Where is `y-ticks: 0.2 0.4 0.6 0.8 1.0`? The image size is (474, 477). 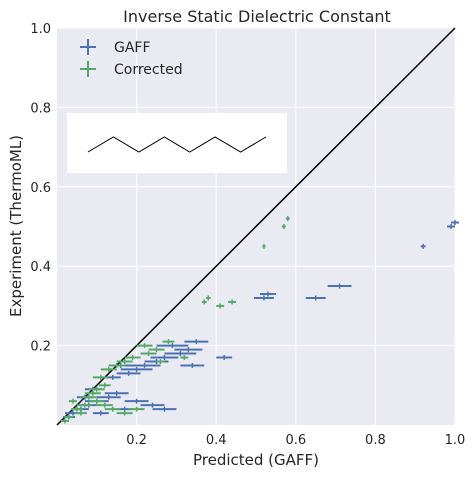 y-ticks: 0.2 0.4 0.6 0.8 1.0 is located at coordinates (40, 188).